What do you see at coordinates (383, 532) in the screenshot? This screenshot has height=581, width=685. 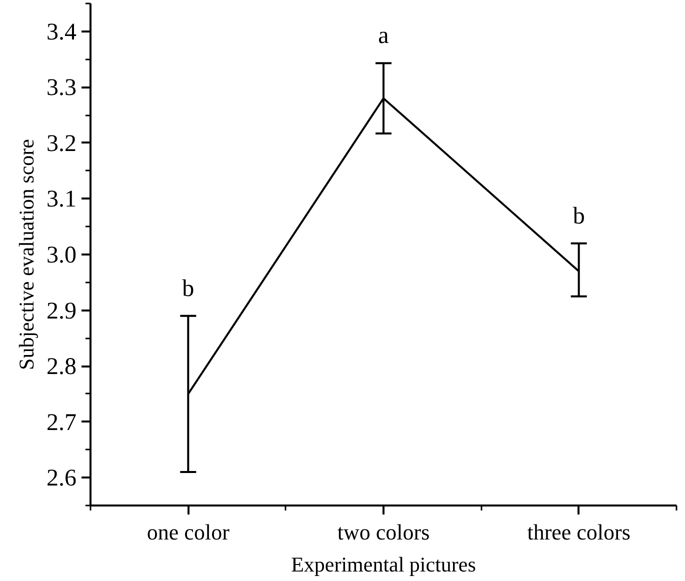 I see `x-tick-label: two colors` at bounding box center [383, 532].